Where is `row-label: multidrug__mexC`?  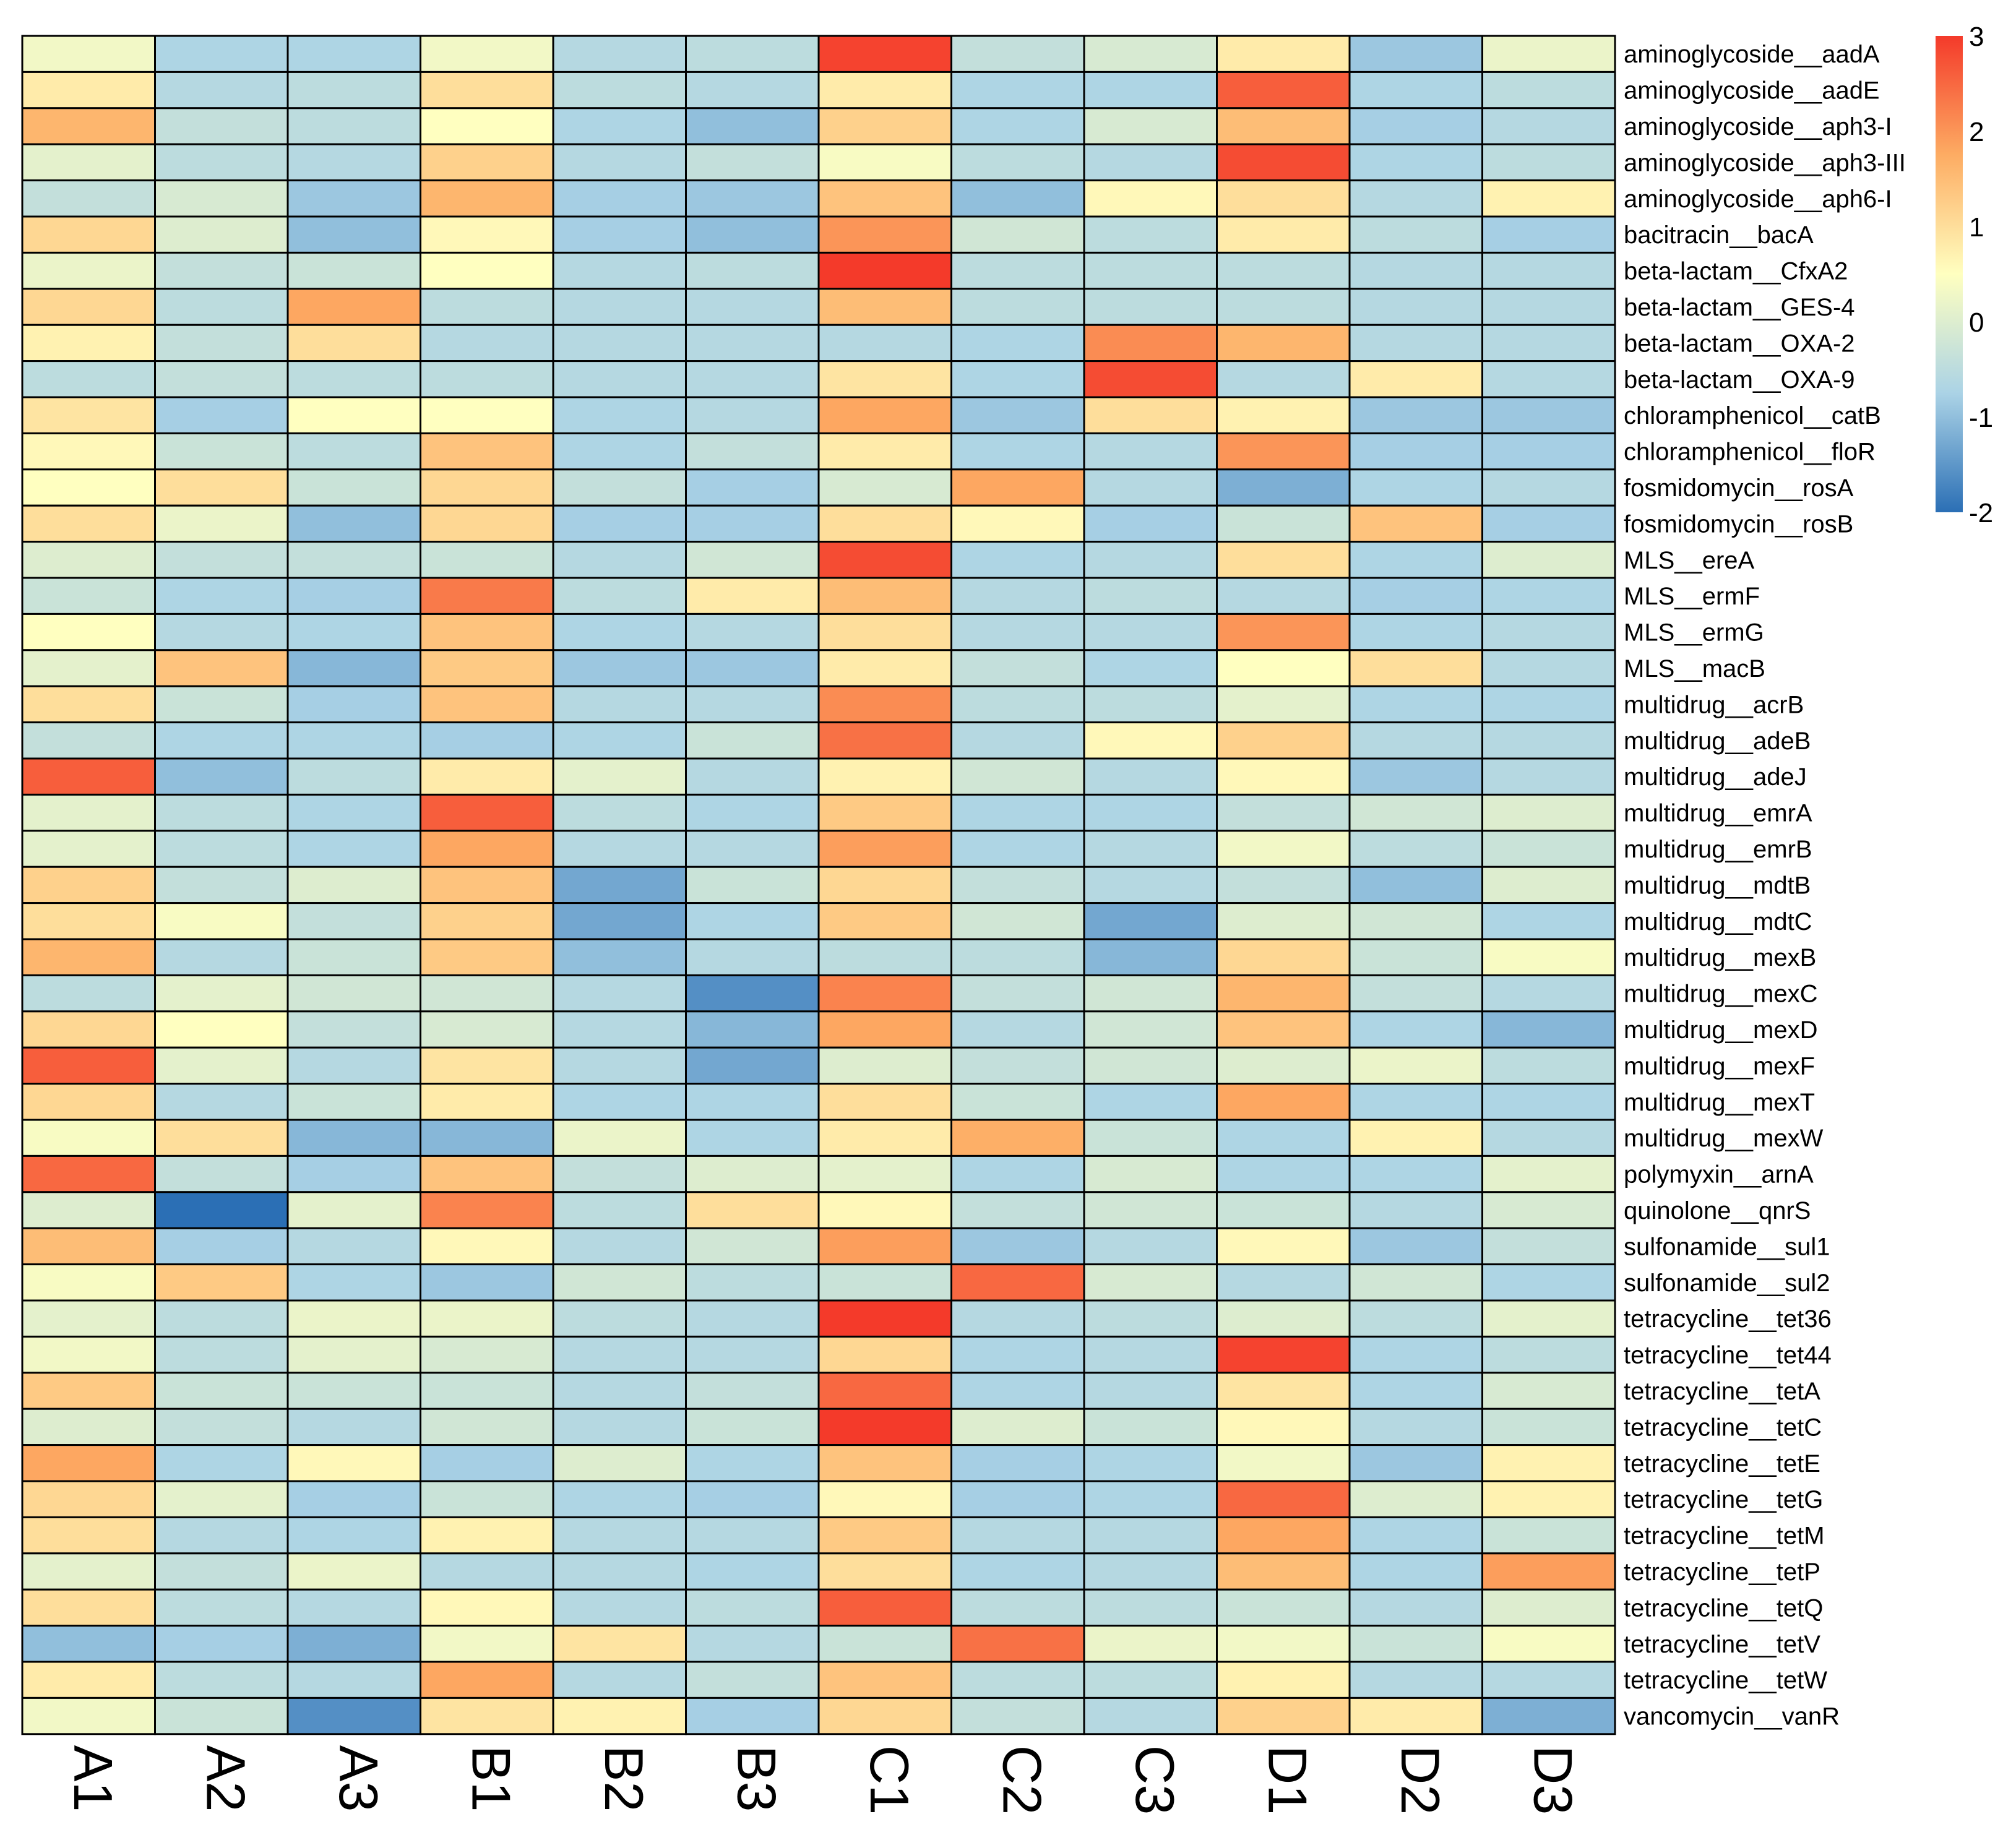
row-label: multidrug__mexC is located at coordinates (1720, 995).